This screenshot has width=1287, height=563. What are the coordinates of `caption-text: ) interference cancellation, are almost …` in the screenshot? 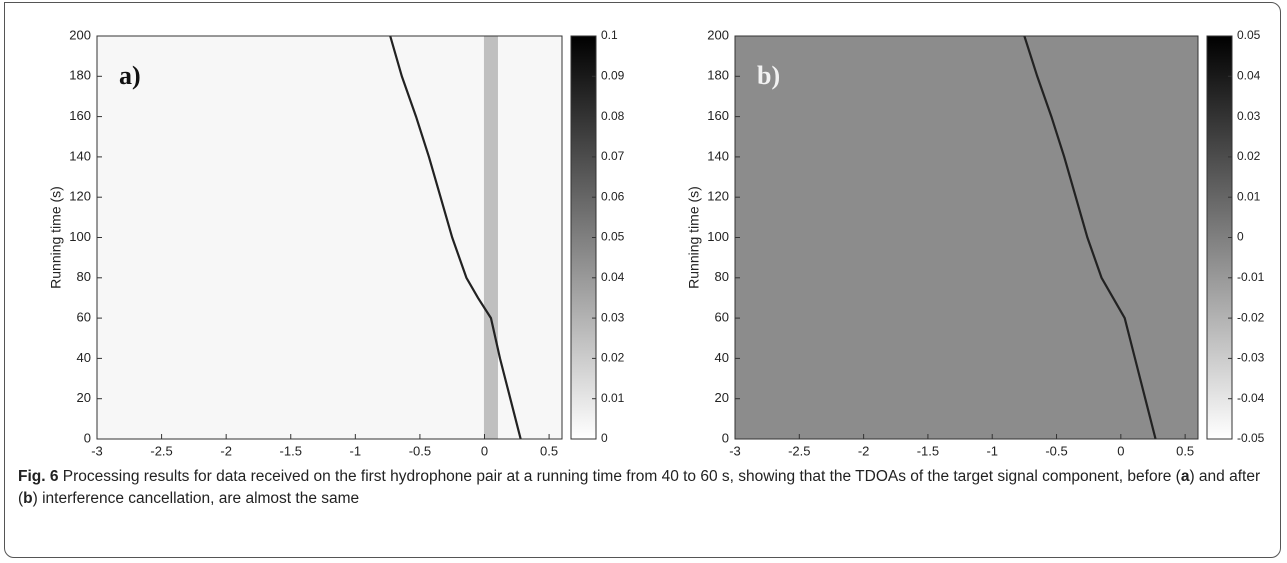 It's located at (196, 498).